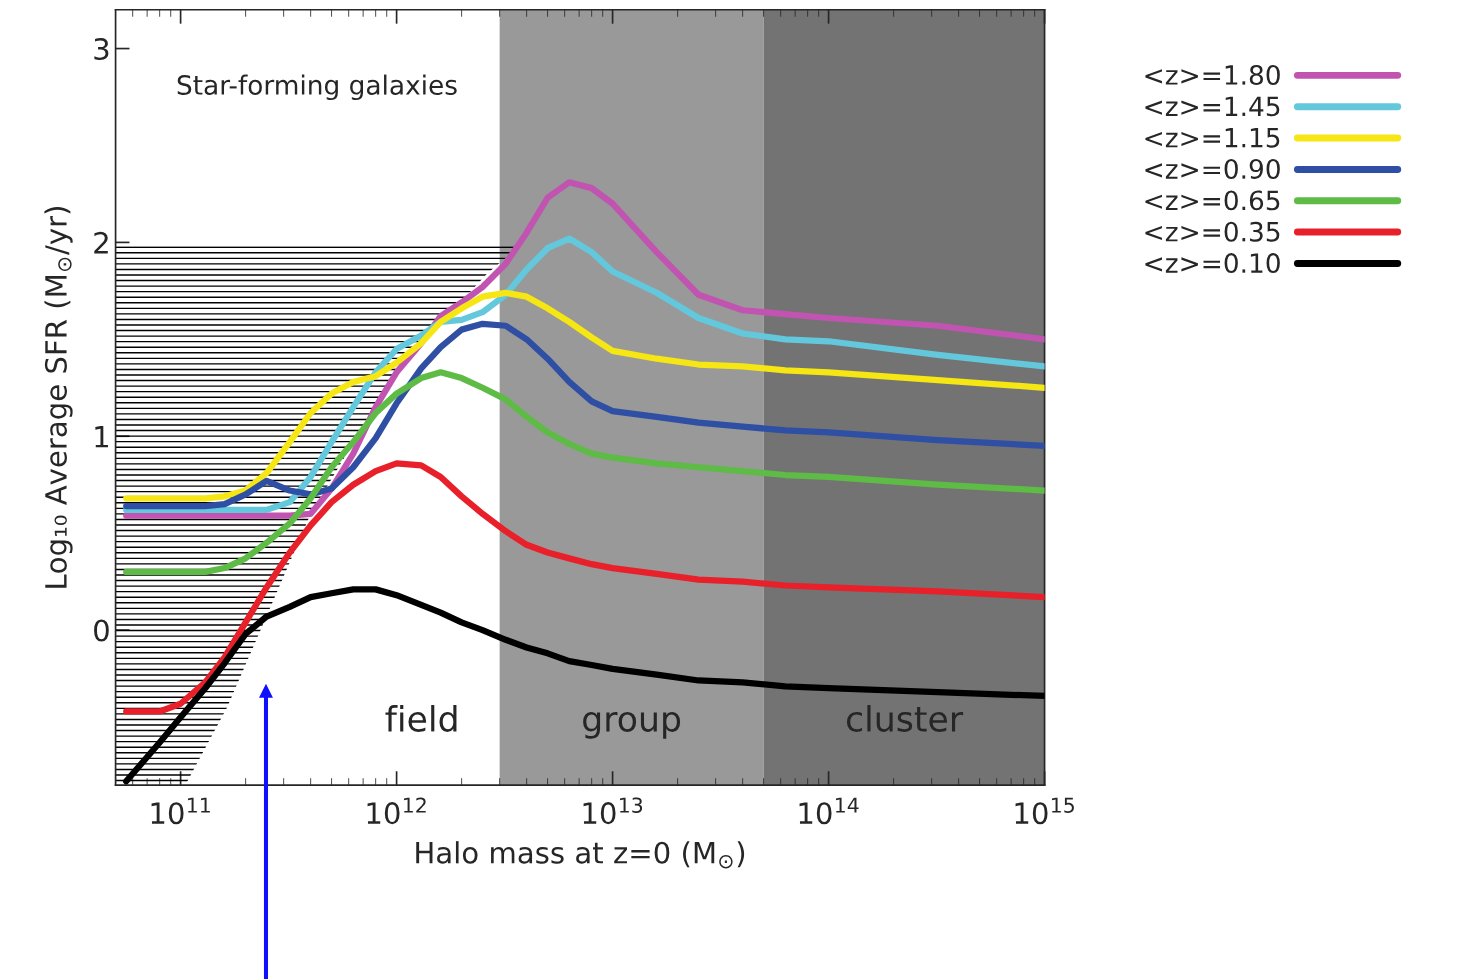 The width and height of the screenshot is (1463, 979). Describe the element at coordinates (1212, 263) in the screenshot. I see `legend-label: <z>=0.10` at that location.